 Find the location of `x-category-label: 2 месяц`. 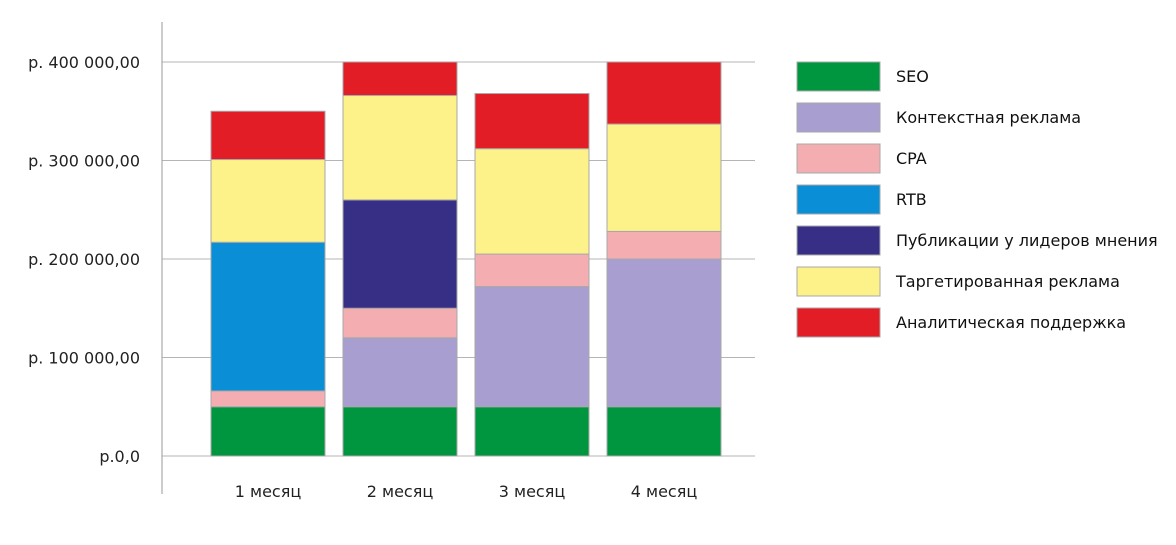

x-category-label: 2 месяц is located at coordinates (400, 491).